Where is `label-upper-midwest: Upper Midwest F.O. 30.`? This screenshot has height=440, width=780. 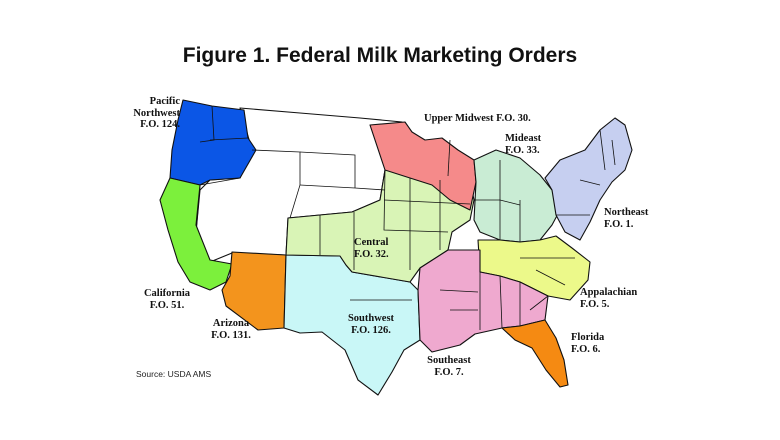 label-upper-midwest: Upper Midwest F.O. 30. is located at coordinates (477, 118).